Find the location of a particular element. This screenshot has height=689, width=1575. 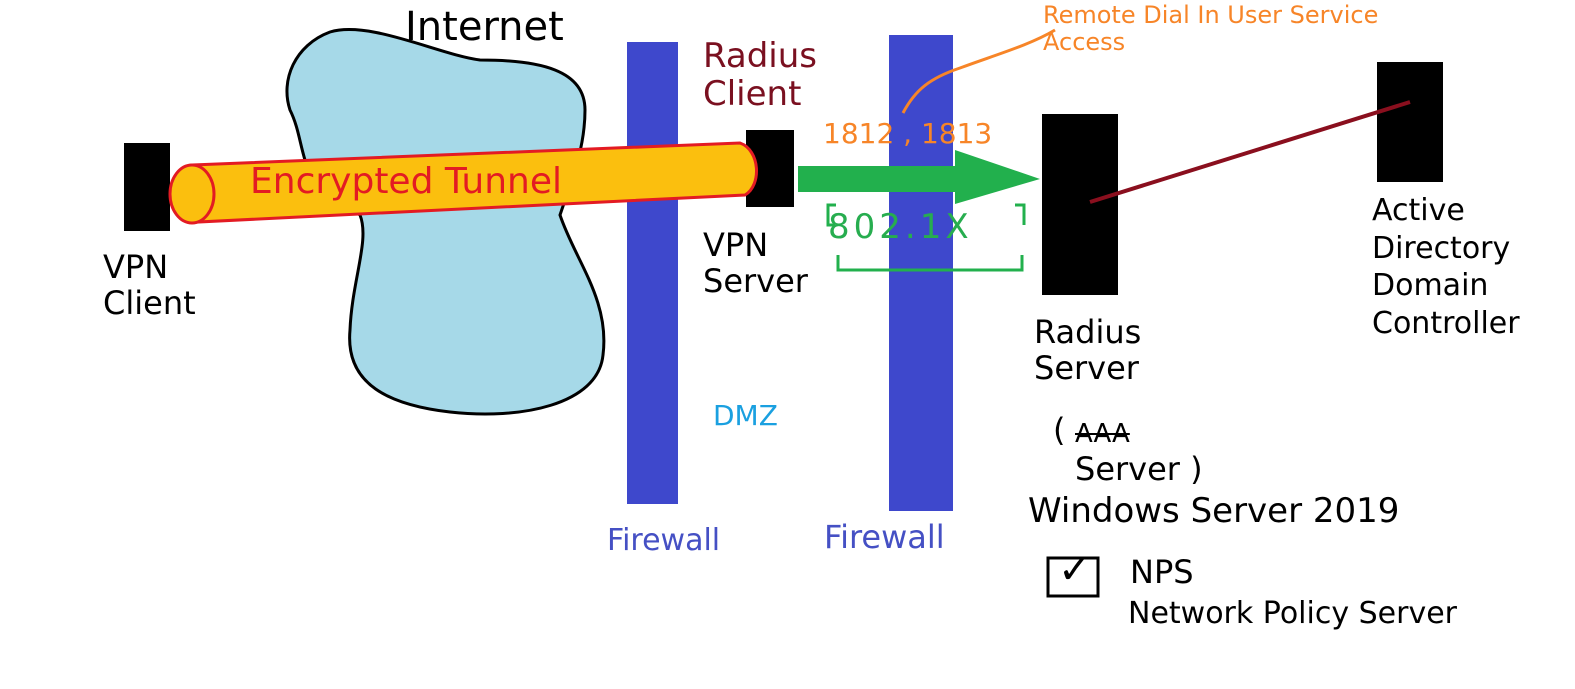

internet-cloud is located at coordinates (445, 222).